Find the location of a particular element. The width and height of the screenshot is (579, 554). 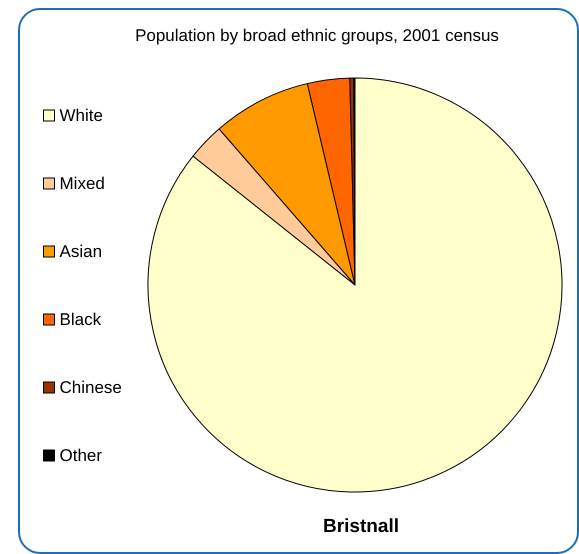

legend-label: Other is located at coordinates (81, 455).